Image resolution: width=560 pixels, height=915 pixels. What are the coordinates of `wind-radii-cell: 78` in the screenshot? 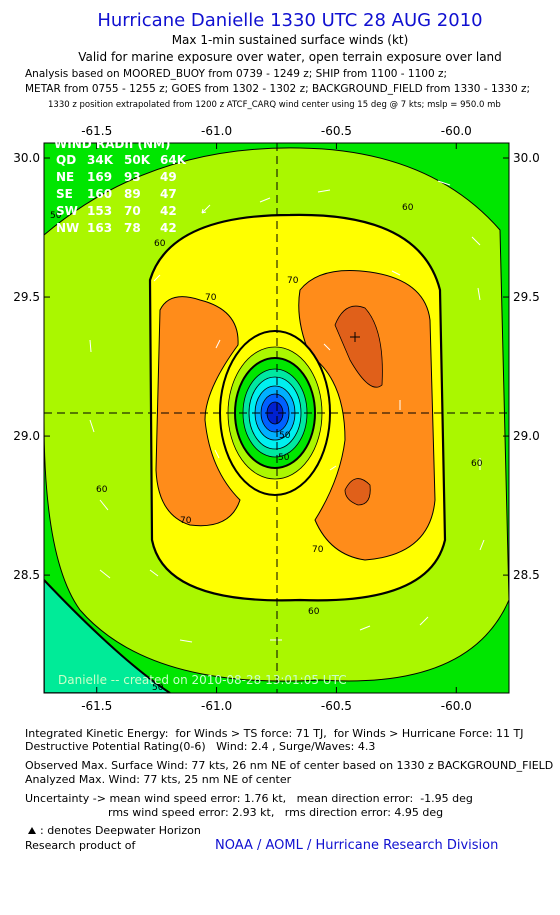 It's located at (132, 228).